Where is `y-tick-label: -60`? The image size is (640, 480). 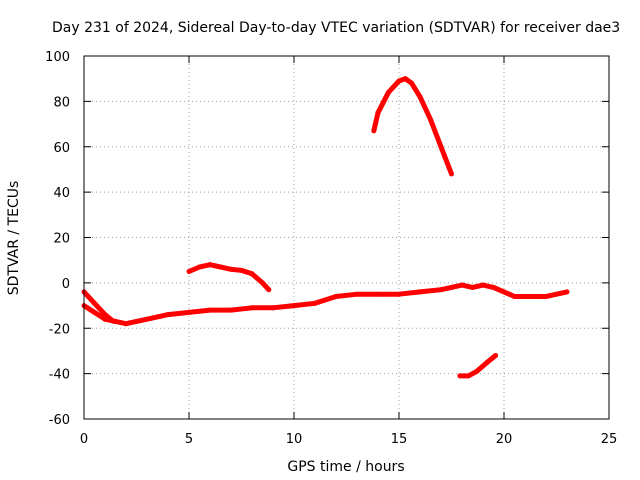 y-tick-label: -60 is located at coordinates (59, 420).